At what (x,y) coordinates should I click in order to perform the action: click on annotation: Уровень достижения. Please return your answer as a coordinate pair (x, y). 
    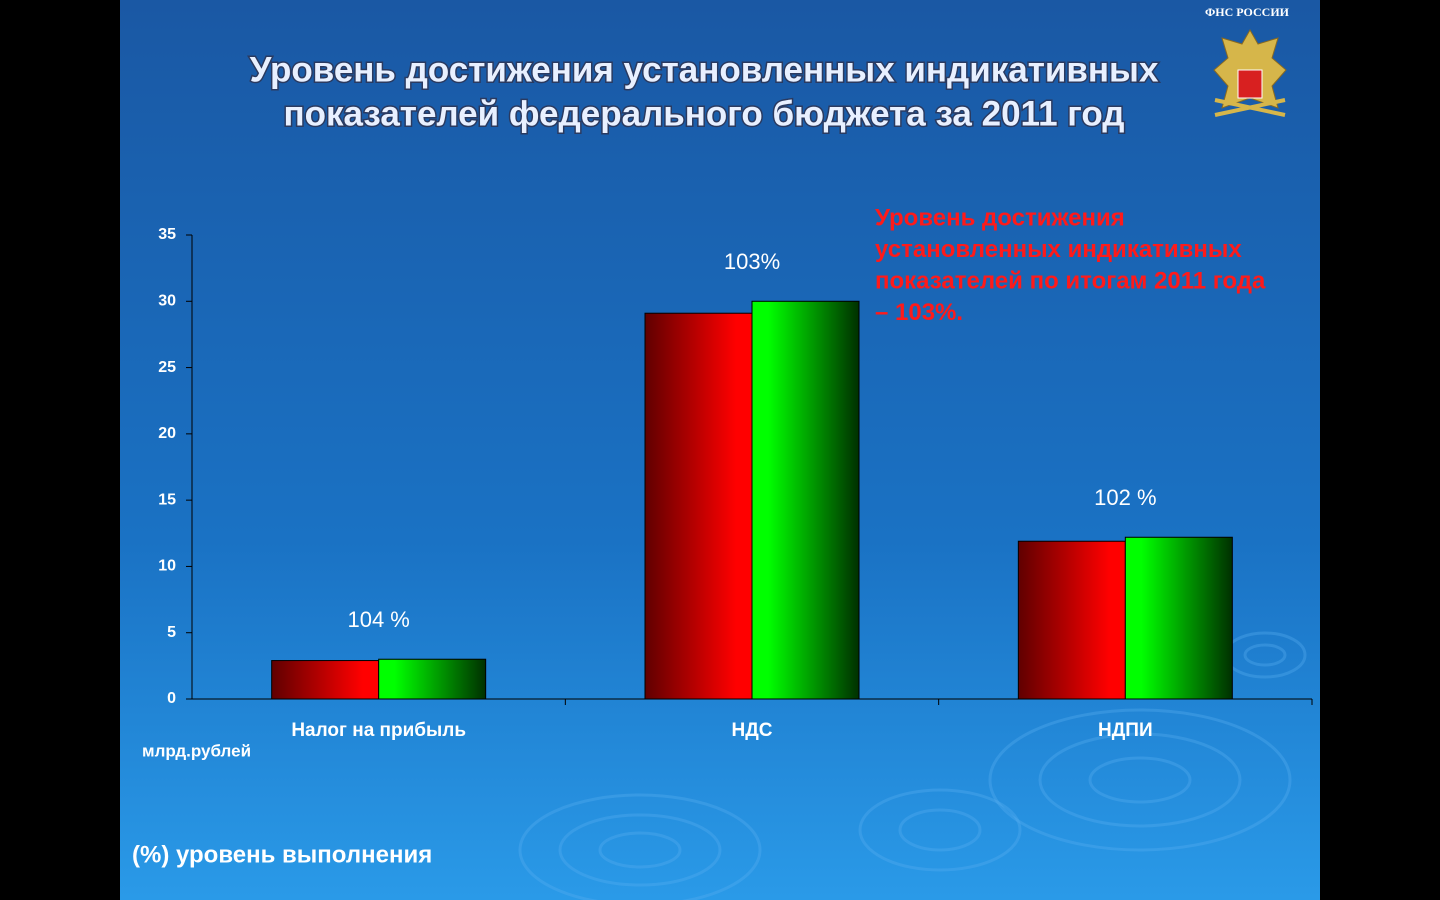
    Looking at the image, I should click on (1000, 217).